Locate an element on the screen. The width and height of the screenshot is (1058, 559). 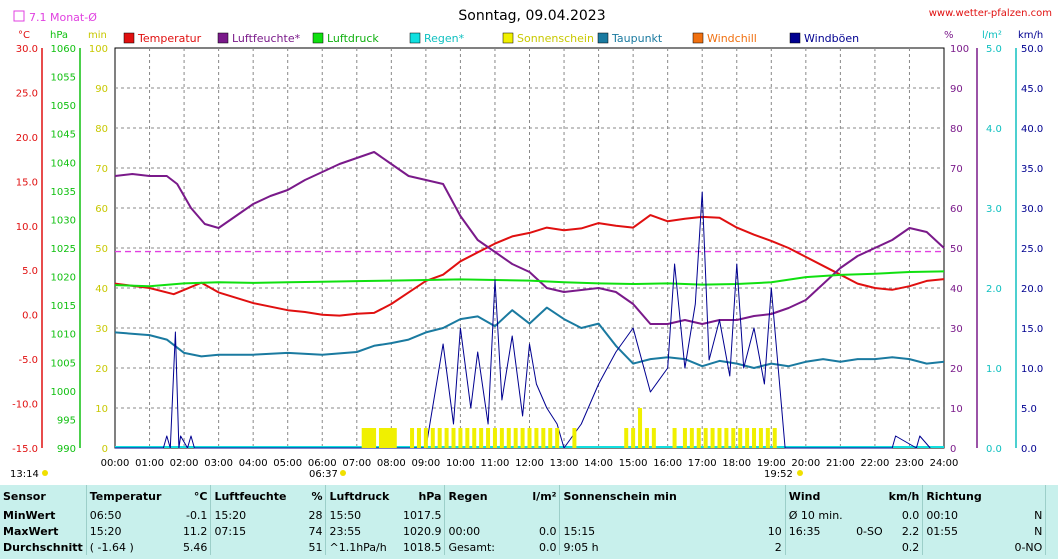
legend-label: Temperatur is located at coordinates (169, 38).